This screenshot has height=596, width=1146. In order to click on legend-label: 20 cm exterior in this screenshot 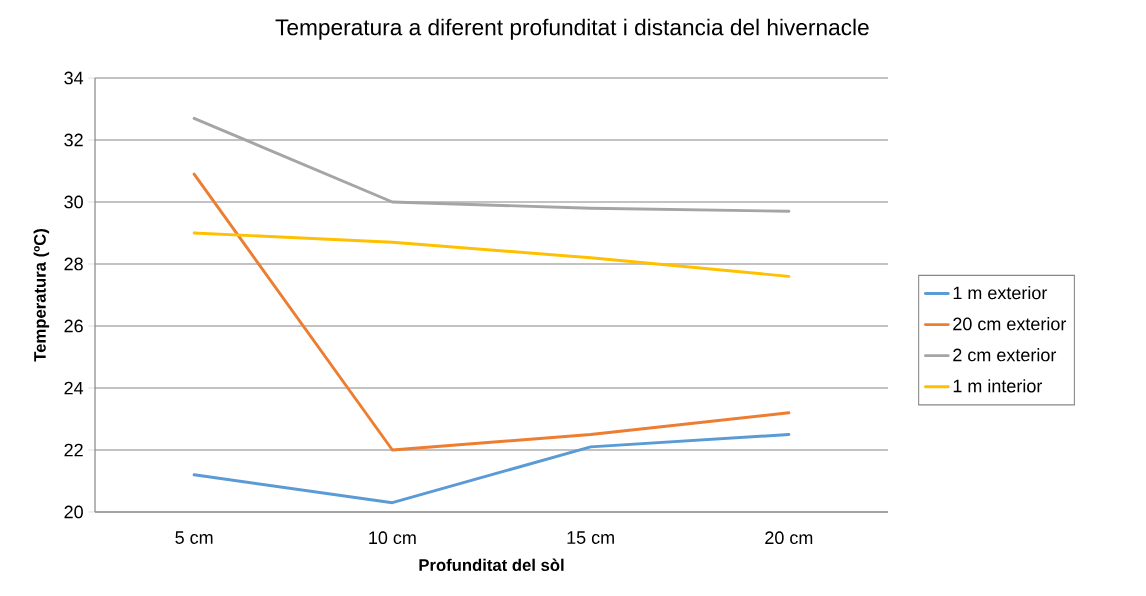, I will do `click(1010, 324)`.